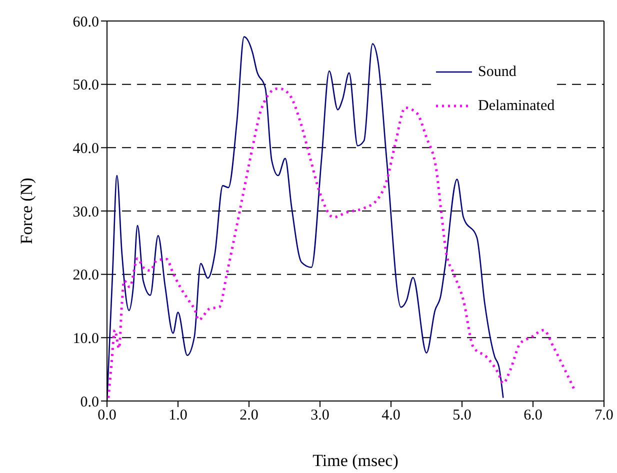 Image resolution: width=617 pixels, height=473 pixels. Describe the element at coordinates (89, 402) in the screenshot. I see `y-tick-label: 0.0` at that location.